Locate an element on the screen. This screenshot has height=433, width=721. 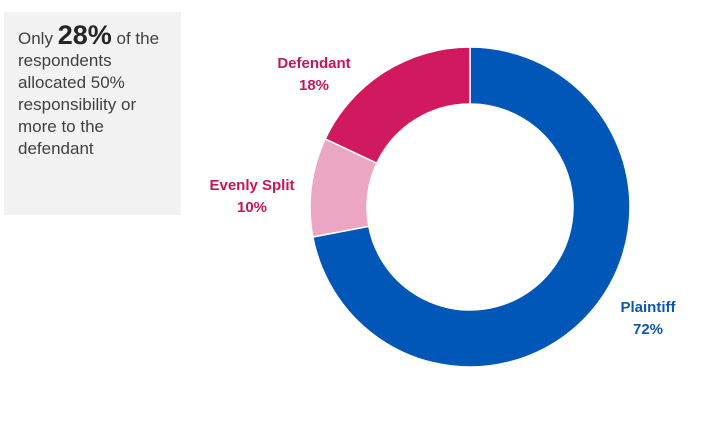
plaintiff-value: 72% is located at coordinates (648, 329).